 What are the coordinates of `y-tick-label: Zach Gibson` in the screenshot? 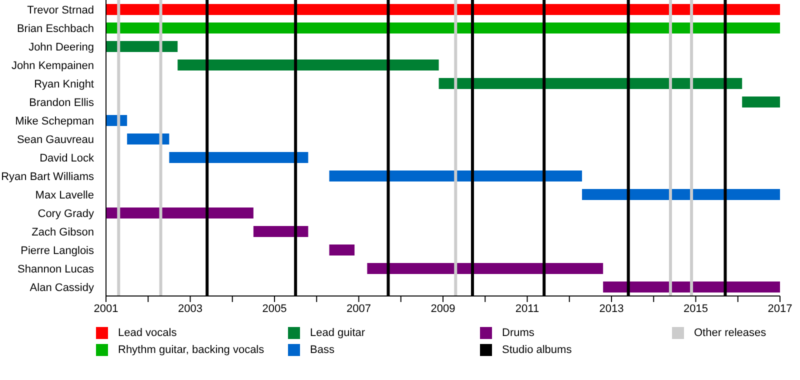 It's located at (63, 232).